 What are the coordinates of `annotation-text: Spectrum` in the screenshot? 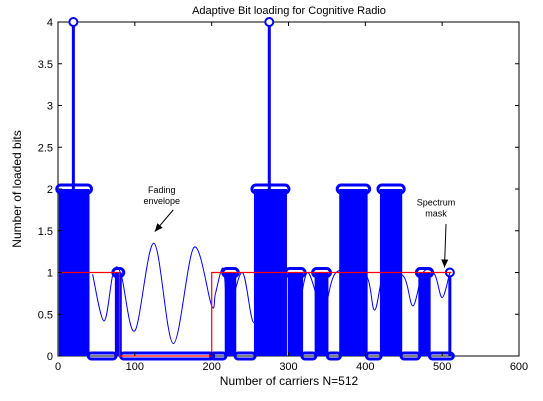 It's located at (436, 203).